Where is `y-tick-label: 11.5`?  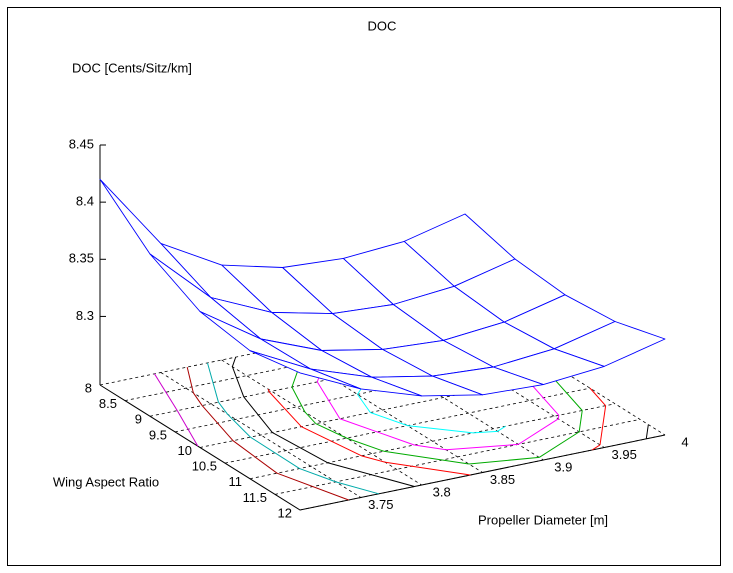 y-tick-label: 11.5 is located at coordinates (255, 497).